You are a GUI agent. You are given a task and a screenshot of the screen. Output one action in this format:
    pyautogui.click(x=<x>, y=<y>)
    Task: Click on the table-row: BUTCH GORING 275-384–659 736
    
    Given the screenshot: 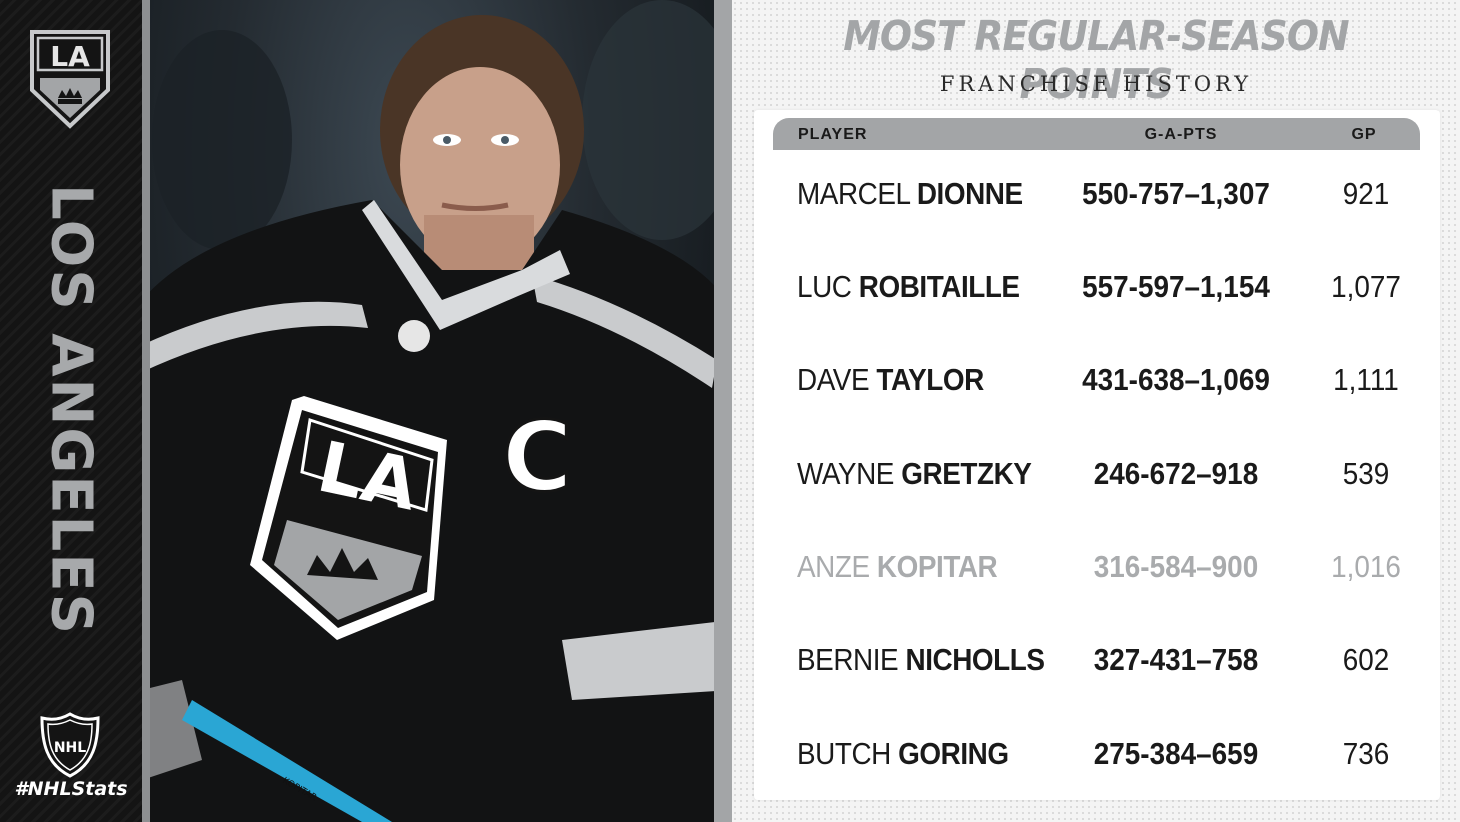 What is the action you would take?
    pyautogui.click(x=1096, y=754)
    